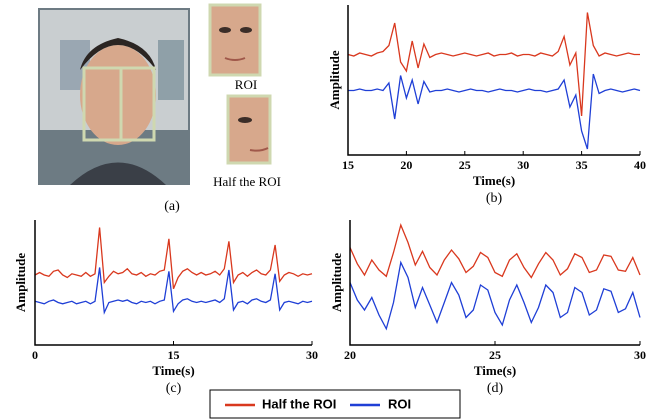 The image size is (656, 420). I want to click on legend-label: ROI, so click(399, 403).